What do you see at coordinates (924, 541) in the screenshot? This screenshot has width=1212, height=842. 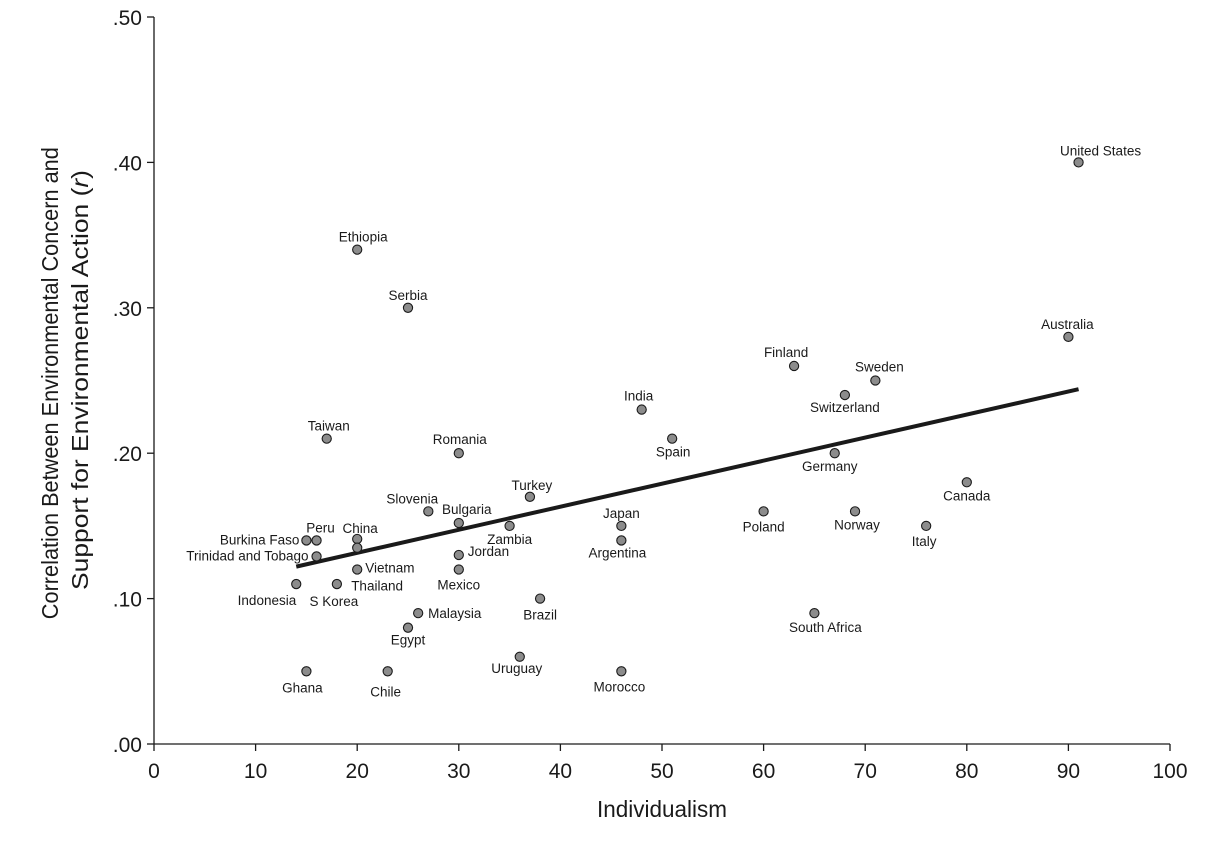 I see `label-italy: Italy` at bounding box center [924, 541].